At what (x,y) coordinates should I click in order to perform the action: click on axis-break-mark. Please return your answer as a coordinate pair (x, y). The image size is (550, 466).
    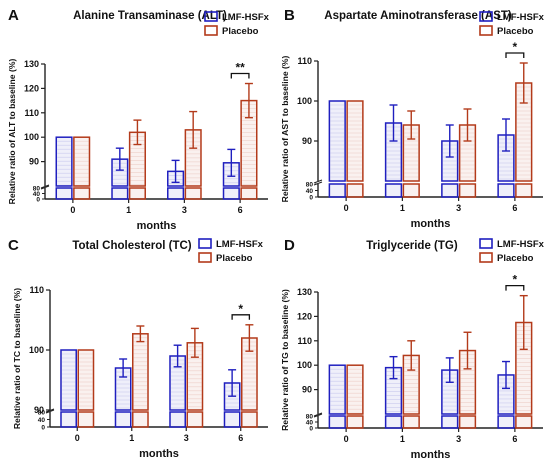
    Looking at the image, I should click on (318, 181).